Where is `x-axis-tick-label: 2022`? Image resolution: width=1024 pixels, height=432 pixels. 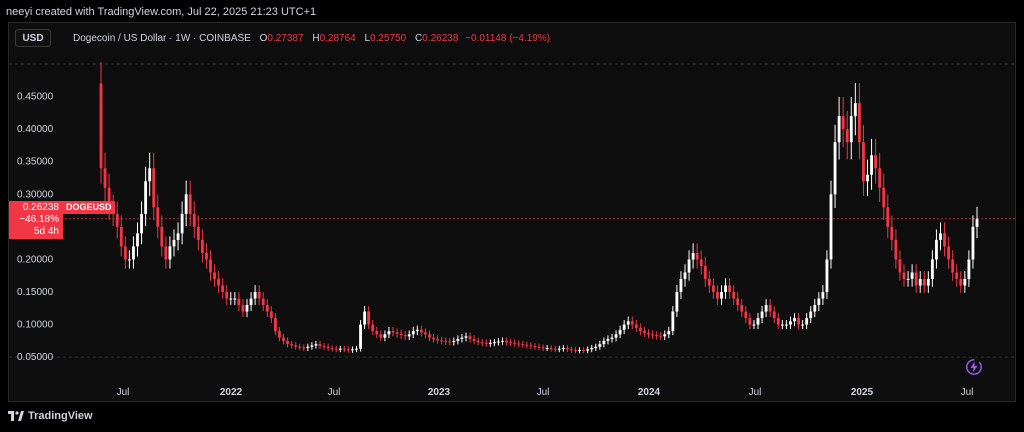
x-axis-tick-label: 2022 is located at coordinates (231, 392).